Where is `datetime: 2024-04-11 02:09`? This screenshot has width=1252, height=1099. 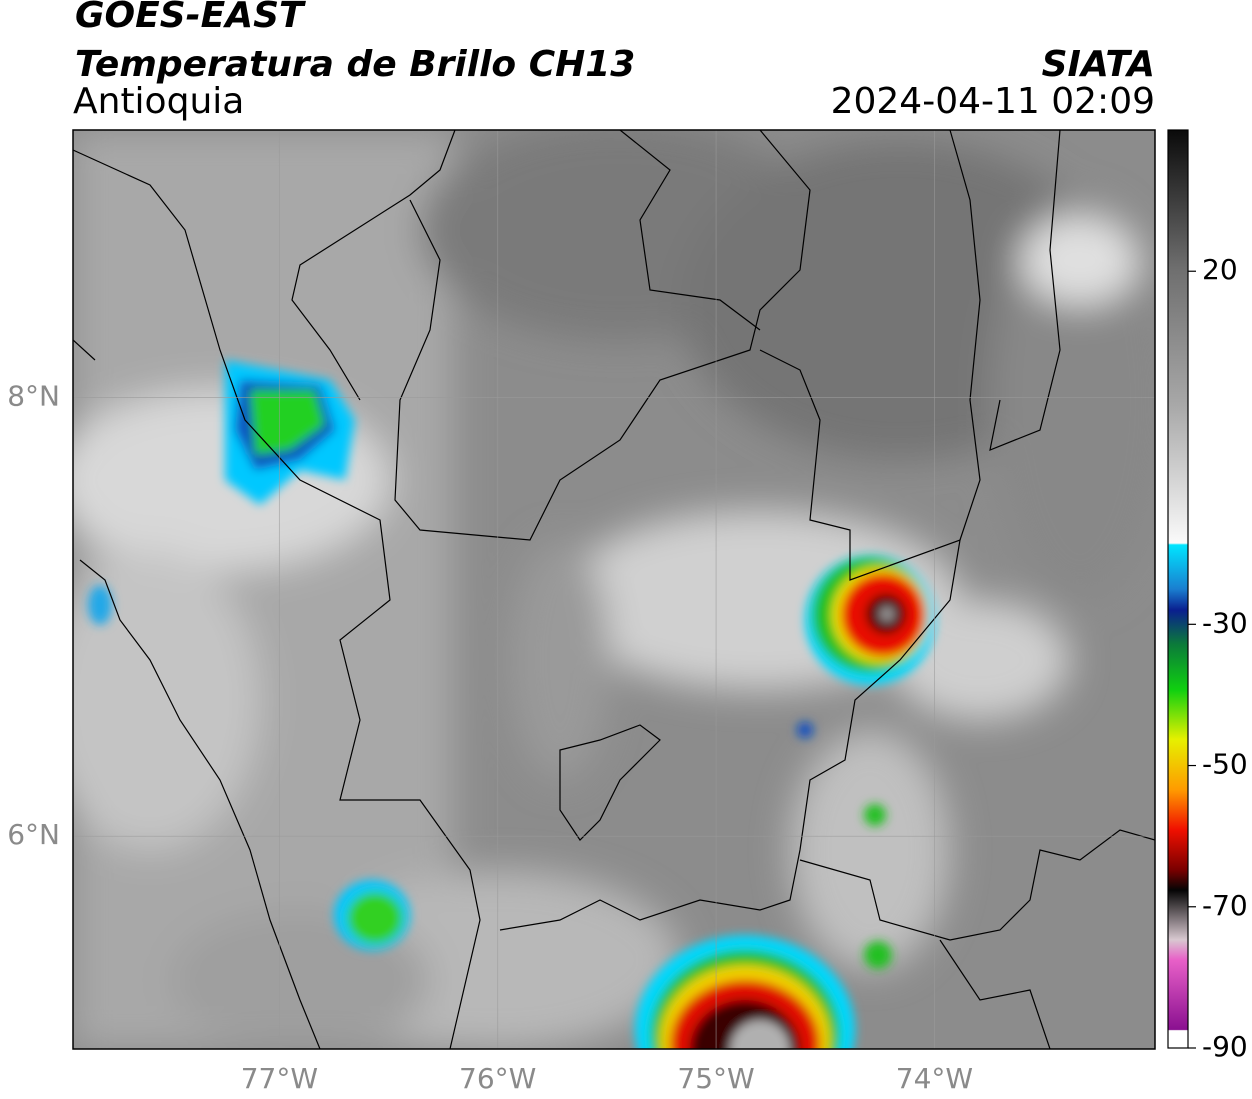 datetime: 2024-04-11 02:09 is located at coordinates (993, 101).